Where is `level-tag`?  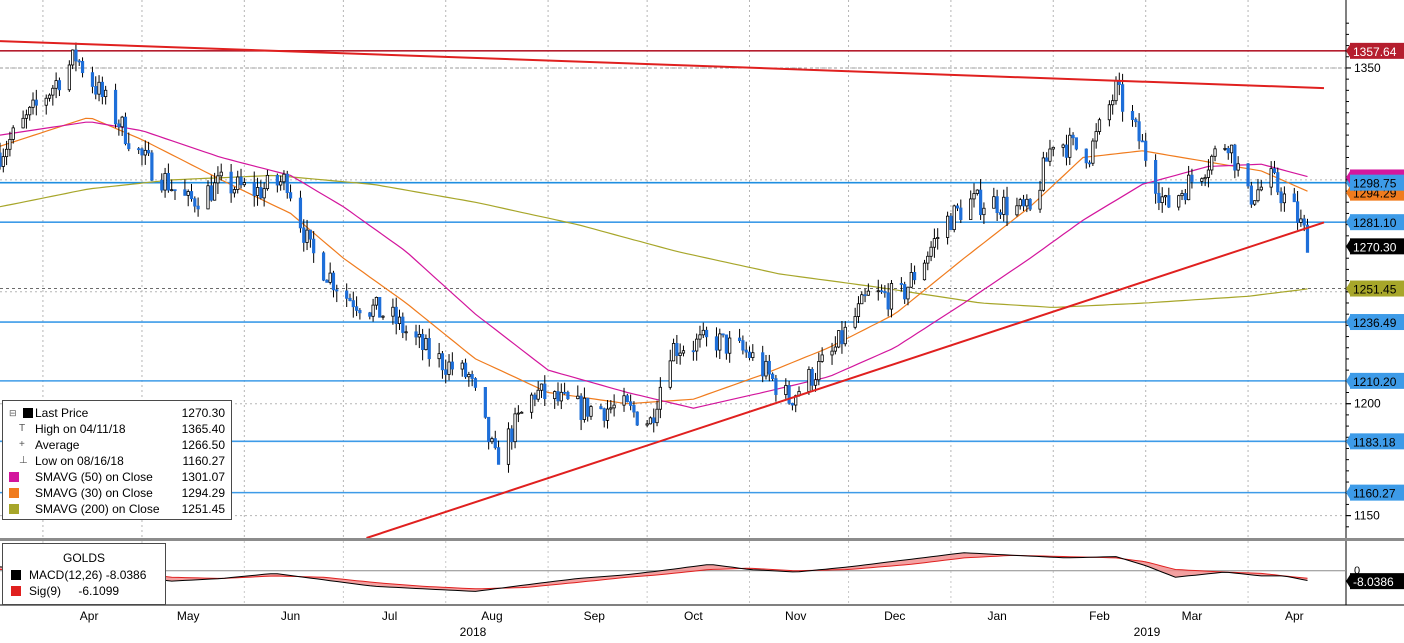 level-tag is located at coordinates (1377, 222).